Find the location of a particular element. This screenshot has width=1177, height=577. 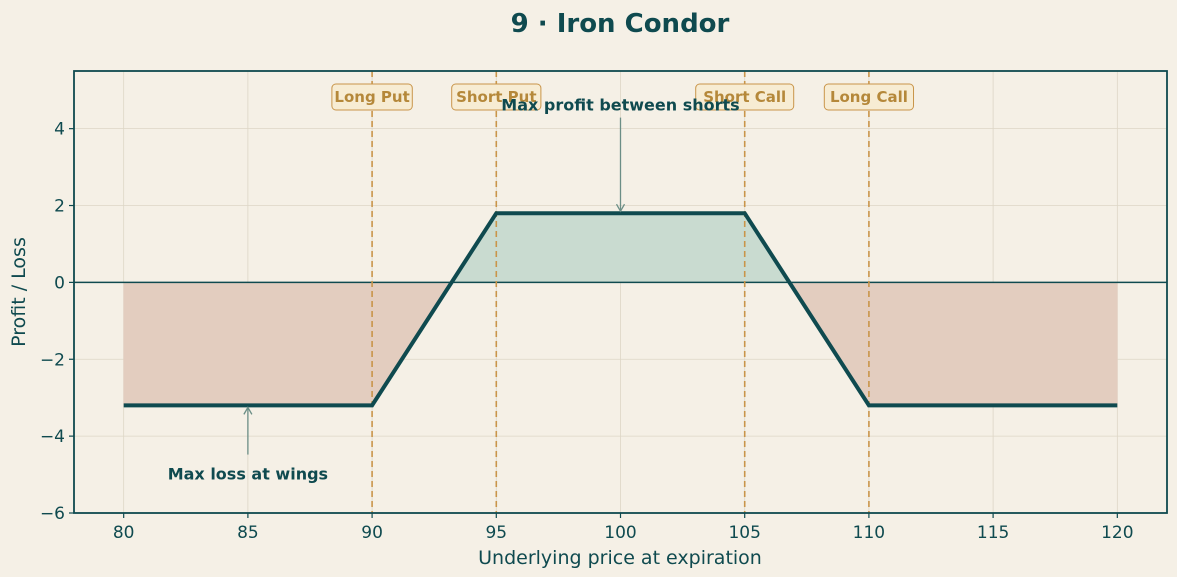

strike-label: Long Put is located at coordinates (371, 97).